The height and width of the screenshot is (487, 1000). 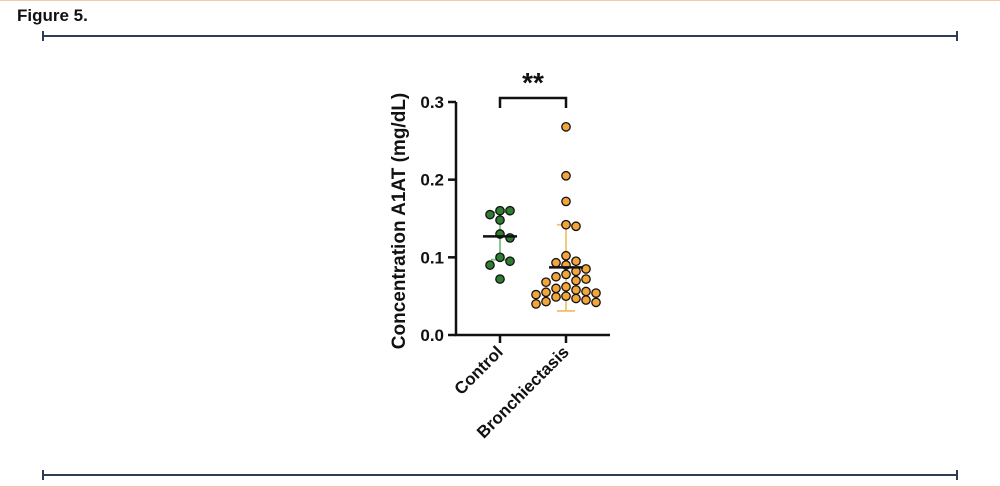 I want to click on data-marks: **, so click(x=542, y=189).